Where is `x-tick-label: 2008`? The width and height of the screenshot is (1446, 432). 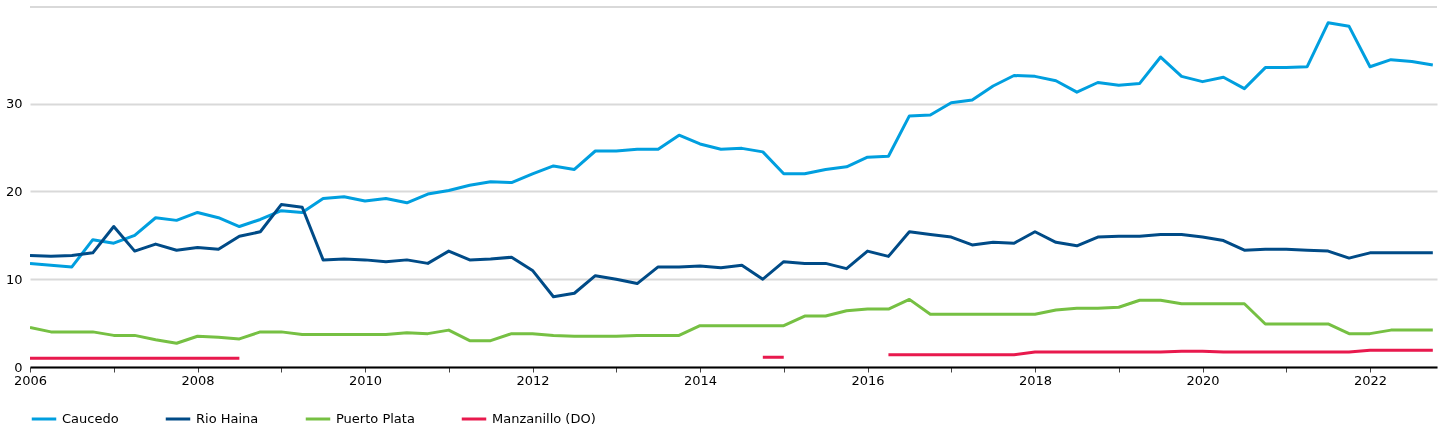
x-tick-label: 2008 is located at coordinates (198, 380).